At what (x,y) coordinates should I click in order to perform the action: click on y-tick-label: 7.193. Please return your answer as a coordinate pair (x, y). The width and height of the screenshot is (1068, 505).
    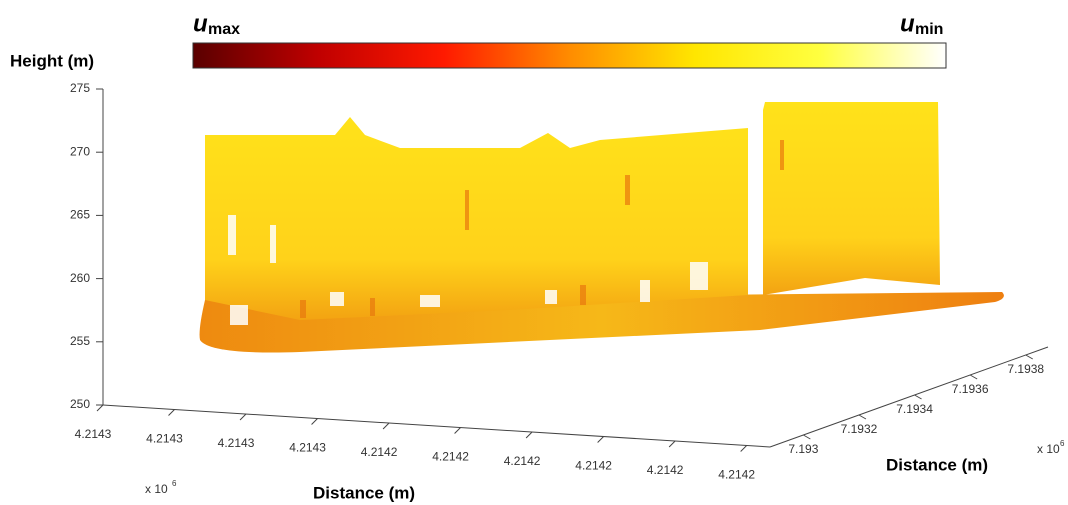
    Looking at the image, I should click on (803, 449).